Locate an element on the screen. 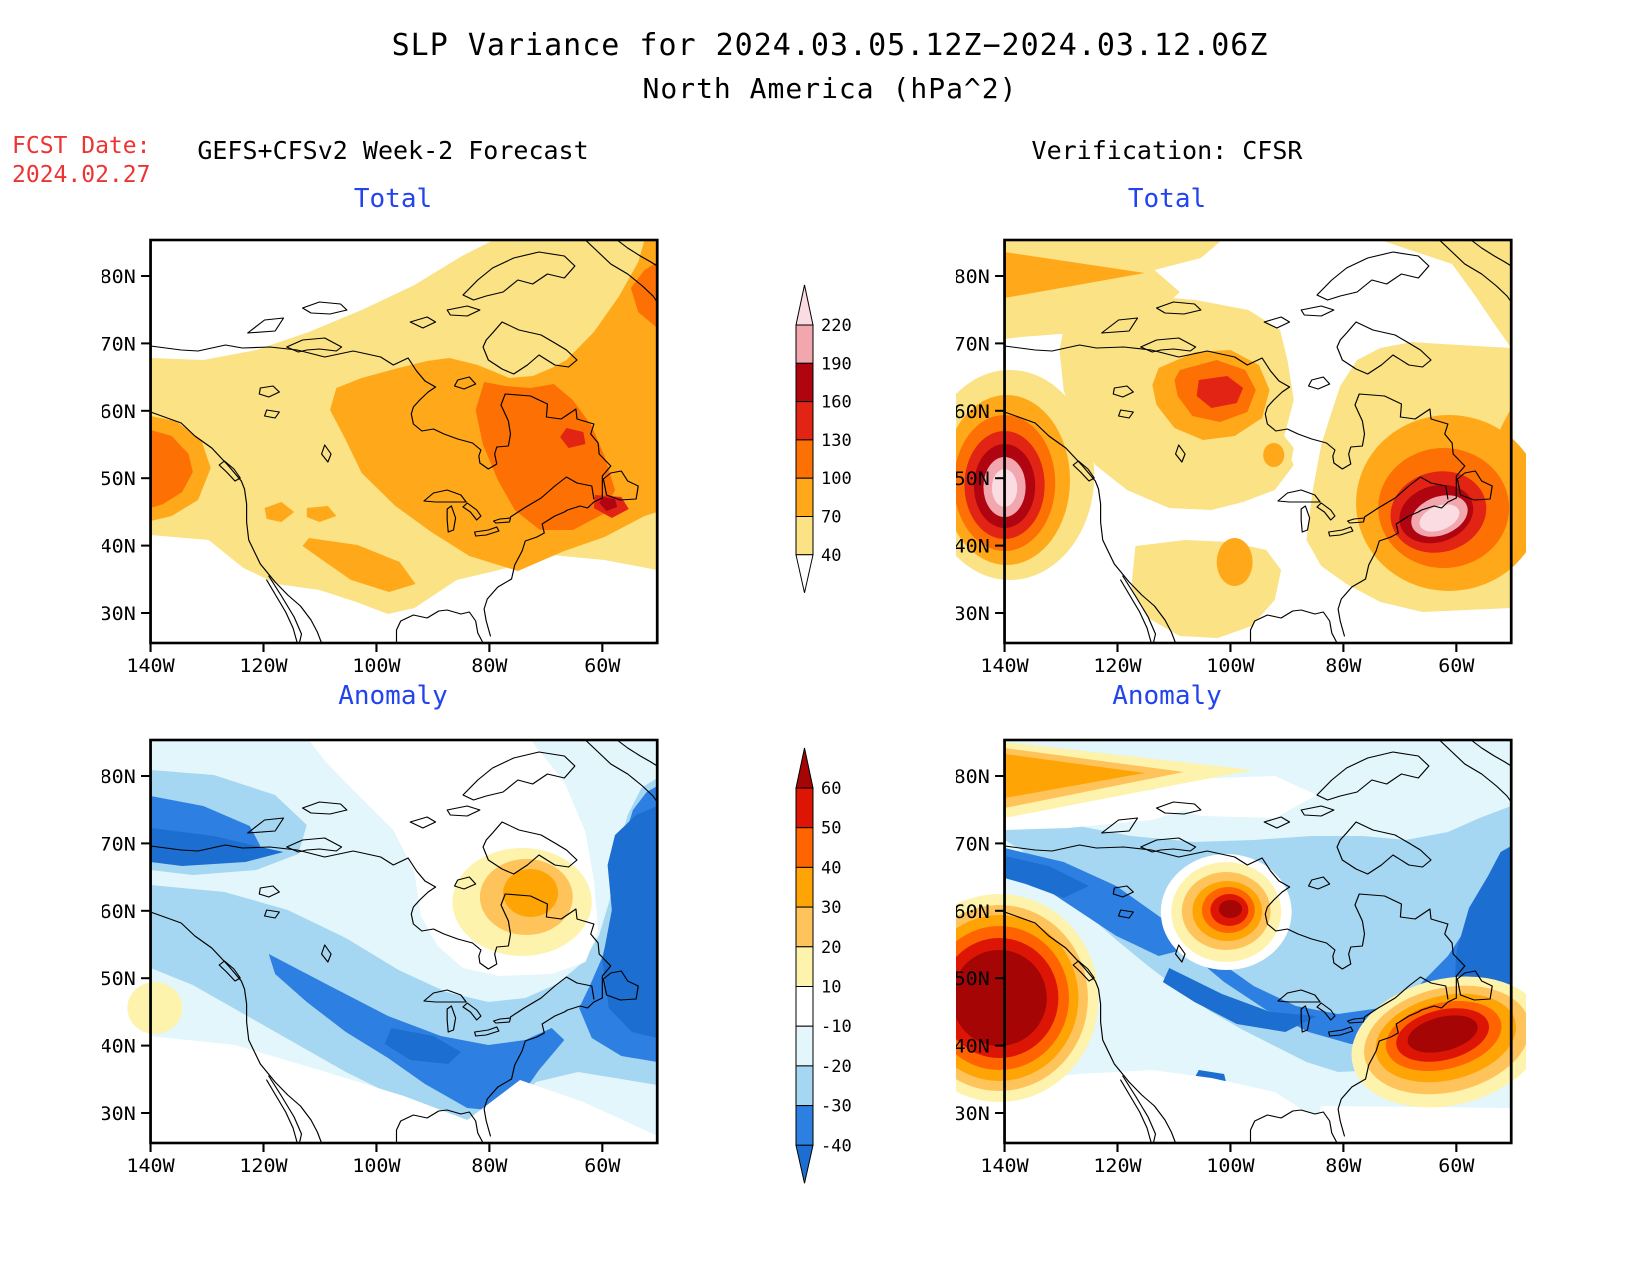 The image size is (1650, 1275). map-panel-fcst-total: 80N 70N 60N 50N 40N 30N 140W 120W 100W 80W 60W is located at coordinates (387, 454).